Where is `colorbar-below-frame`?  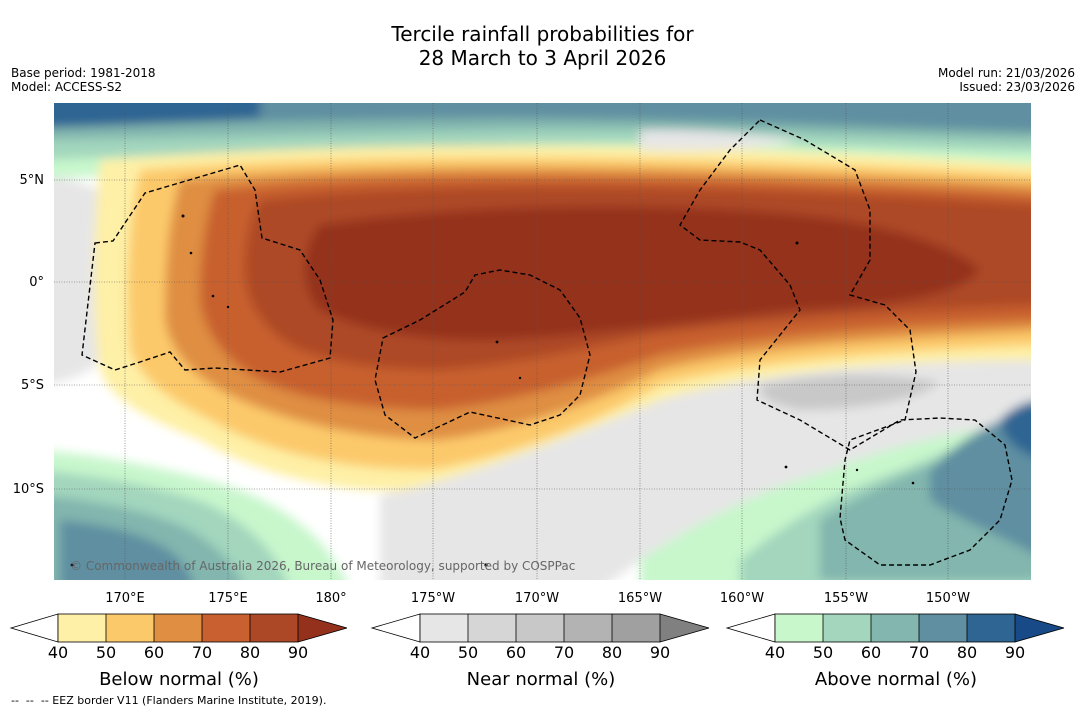
colorbar-below-frame is located at coordinates (178, 628).